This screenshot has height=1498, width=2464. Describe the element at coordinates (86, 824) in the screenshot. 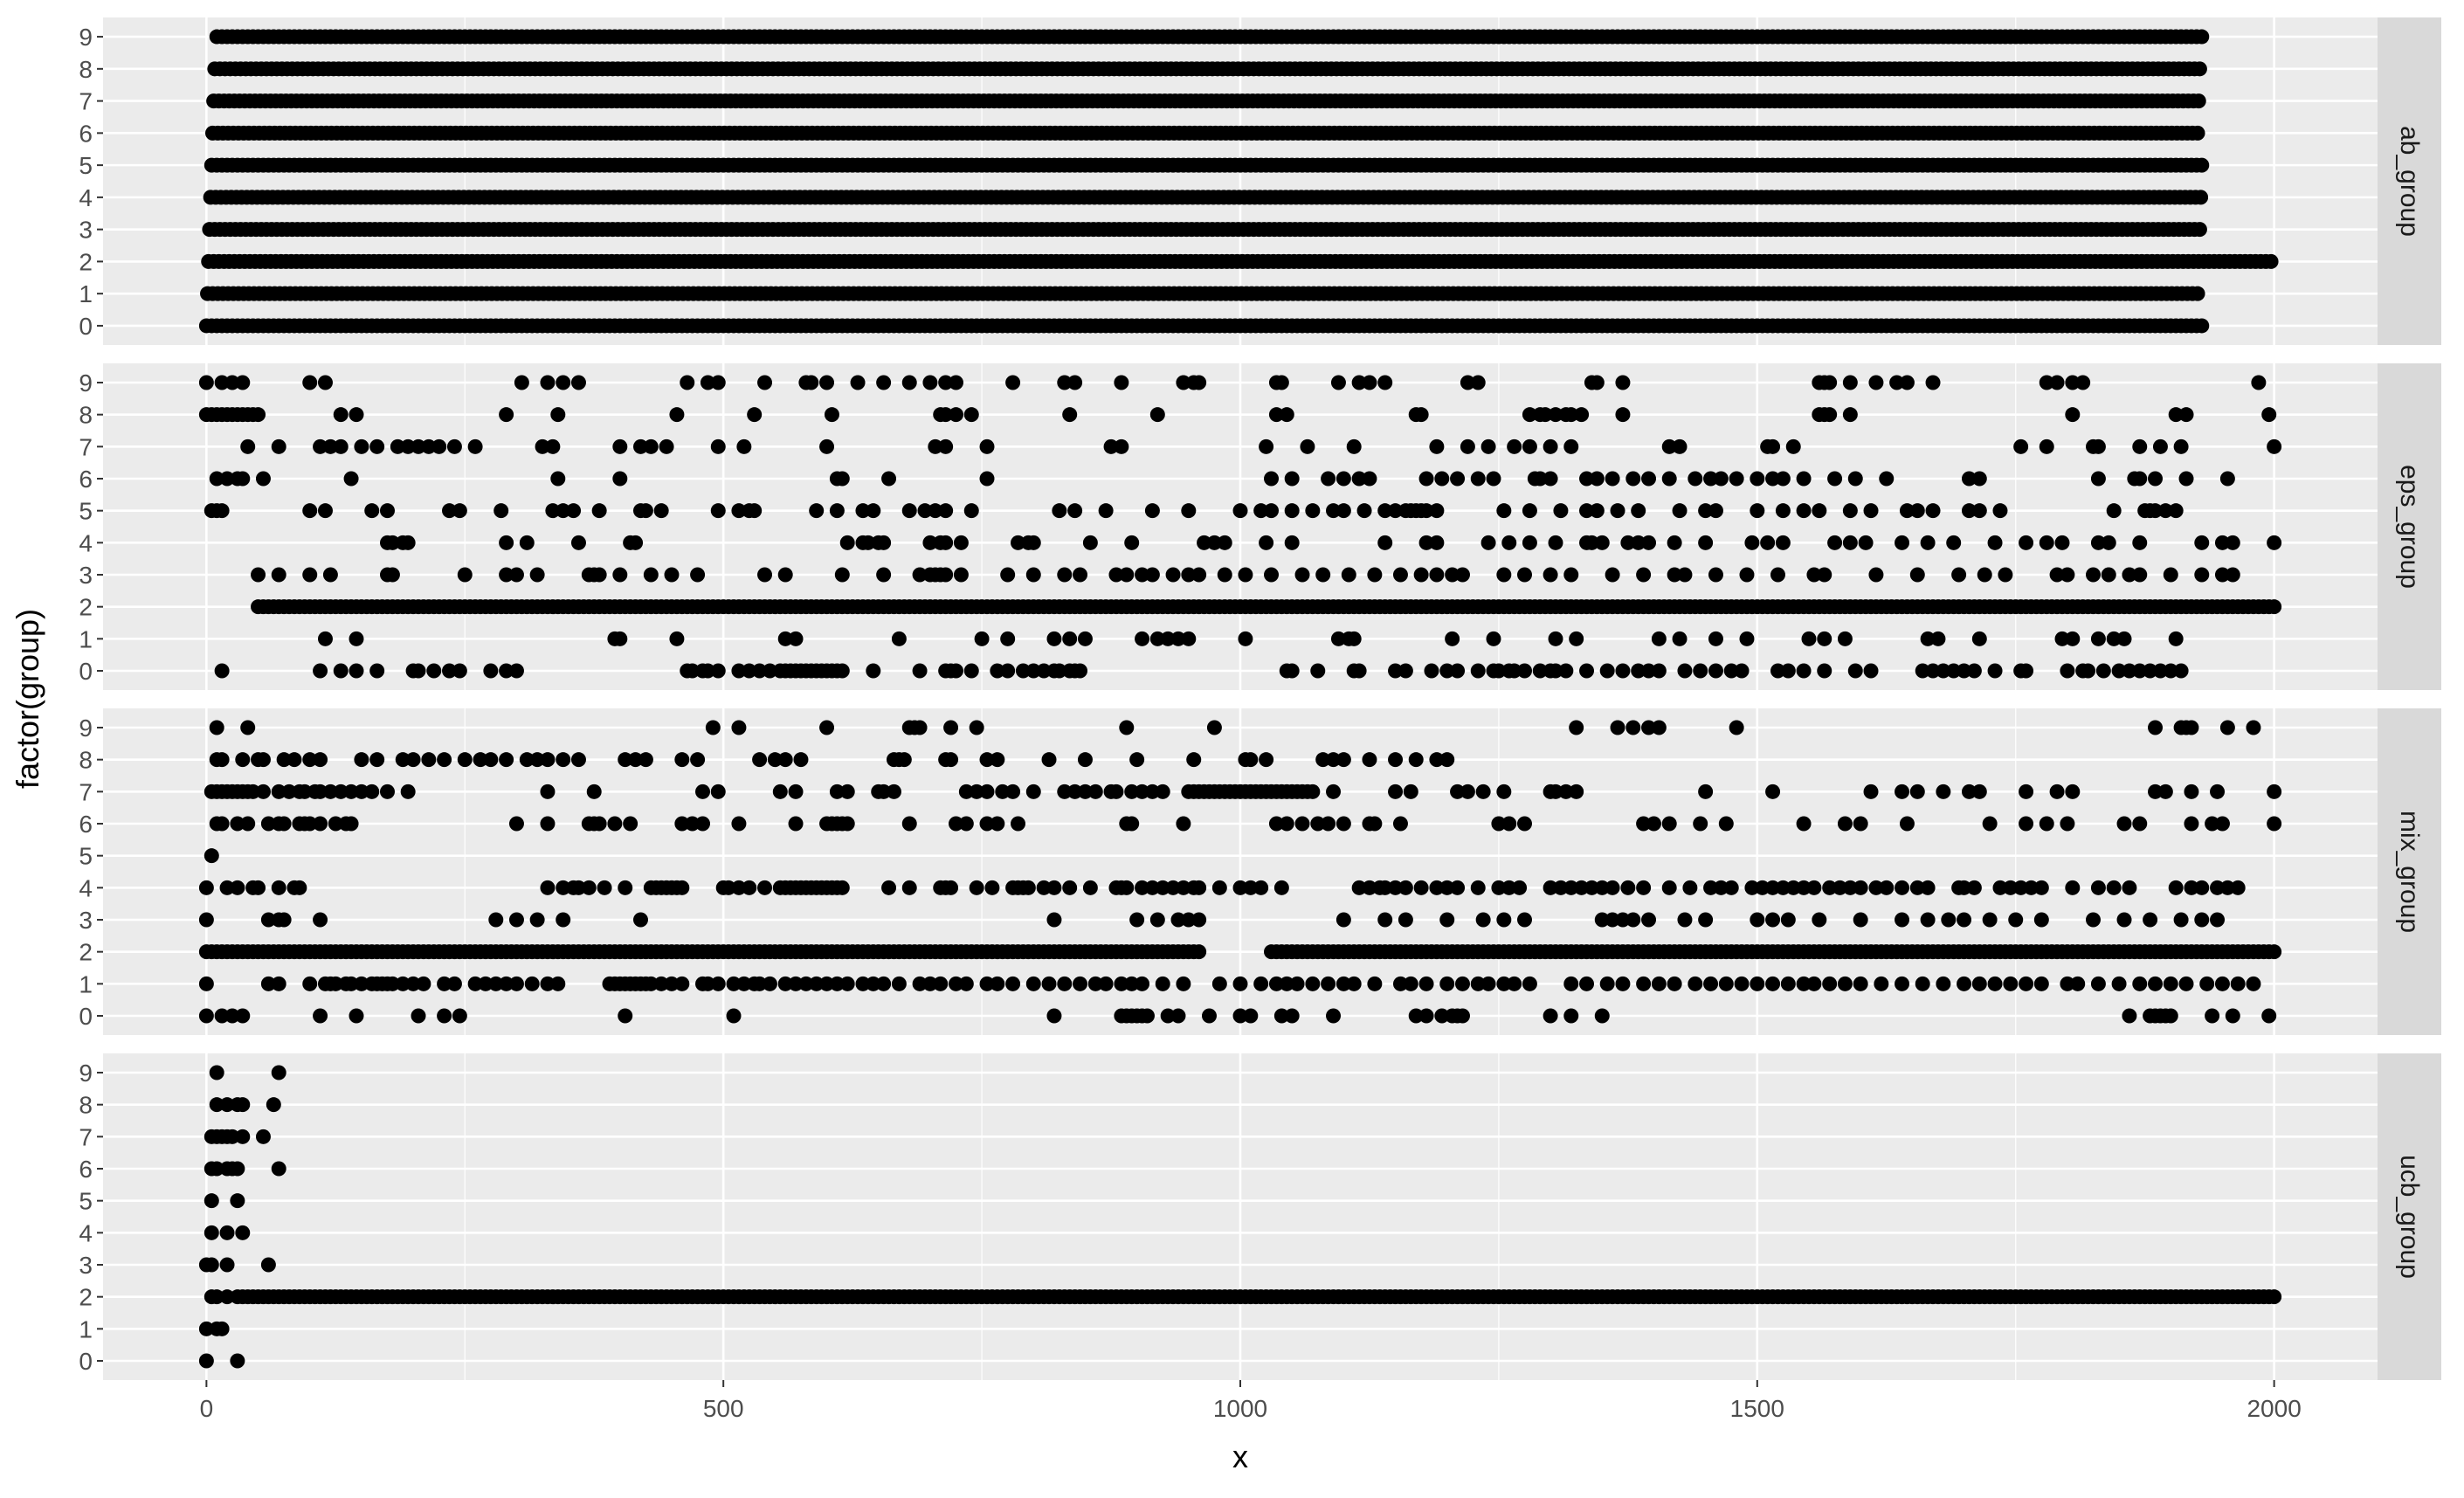

I see `y-tick-label: 6` at that location.